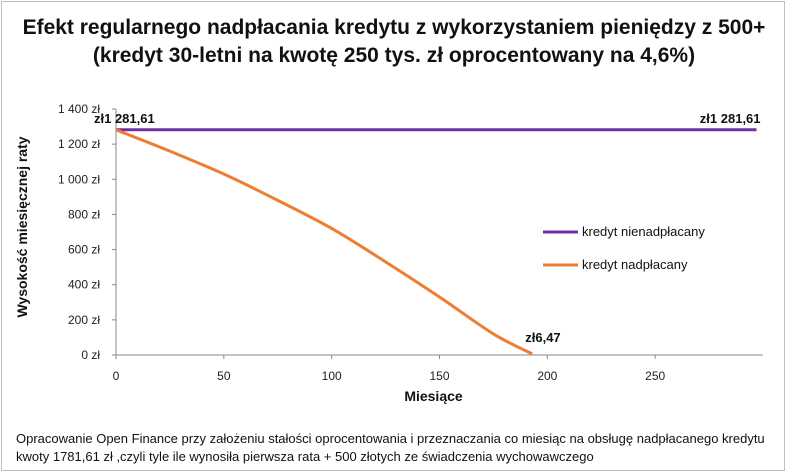 Image resolution: width=788 pixels, height=474 pixels. Describe the element at coordinates (635, 264) in the screenshot. I see `legend-label-kredyt-nadplacany: kredyt nadpłacany` at that location.